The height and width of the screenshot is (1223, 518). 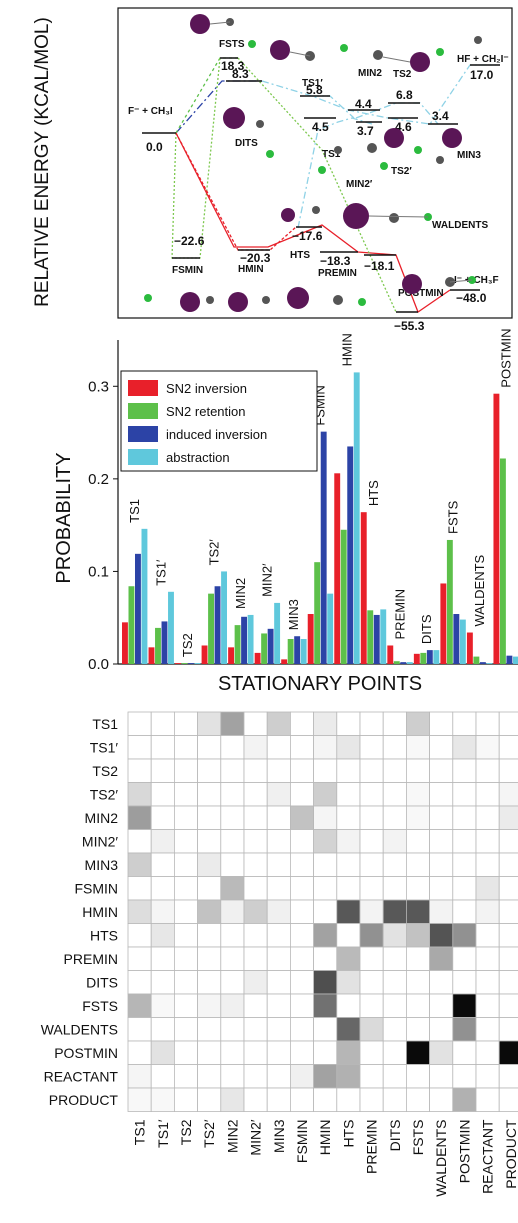 I want to click on heatmap-cell-min2-postmin, so click(x=464, y=841).